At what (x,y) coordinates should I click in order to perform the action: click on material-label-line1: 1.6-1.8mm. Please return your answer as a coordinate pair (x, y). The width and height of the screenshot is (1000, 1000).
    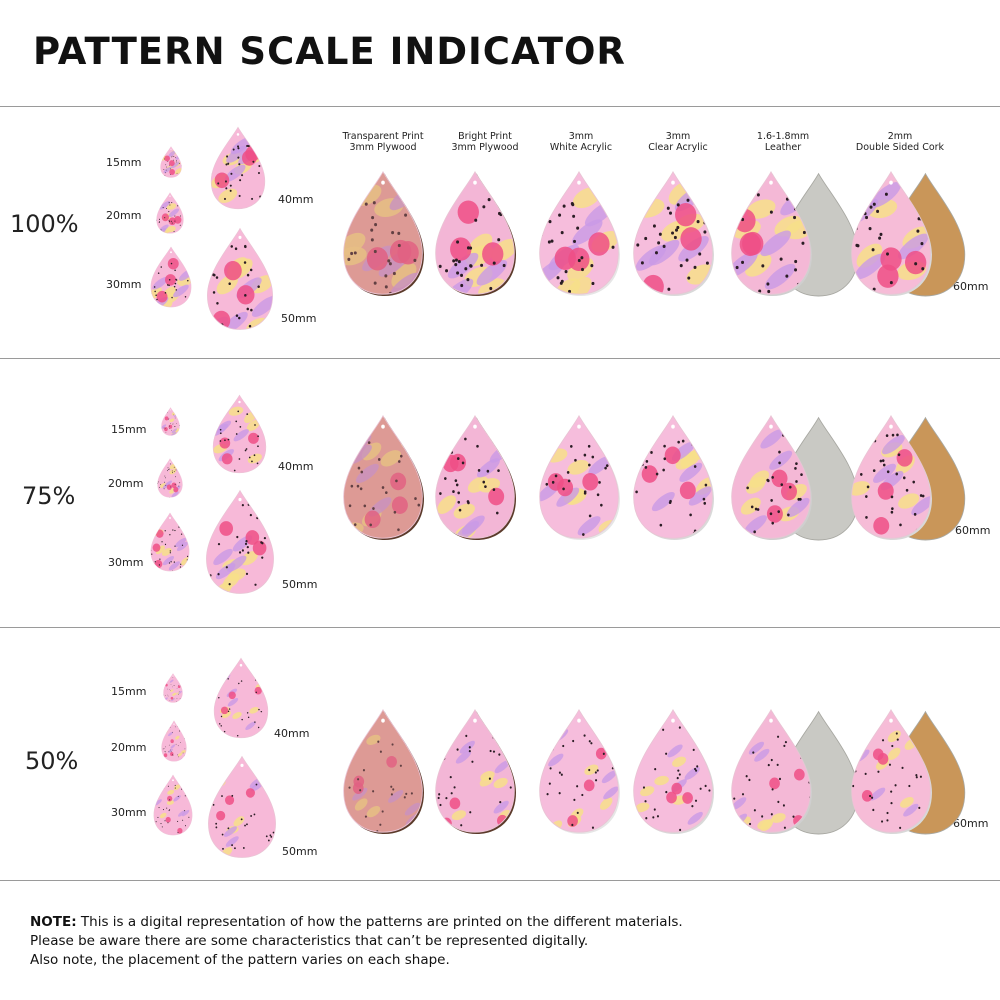
    Looking at the image, I should click on (783, 136).